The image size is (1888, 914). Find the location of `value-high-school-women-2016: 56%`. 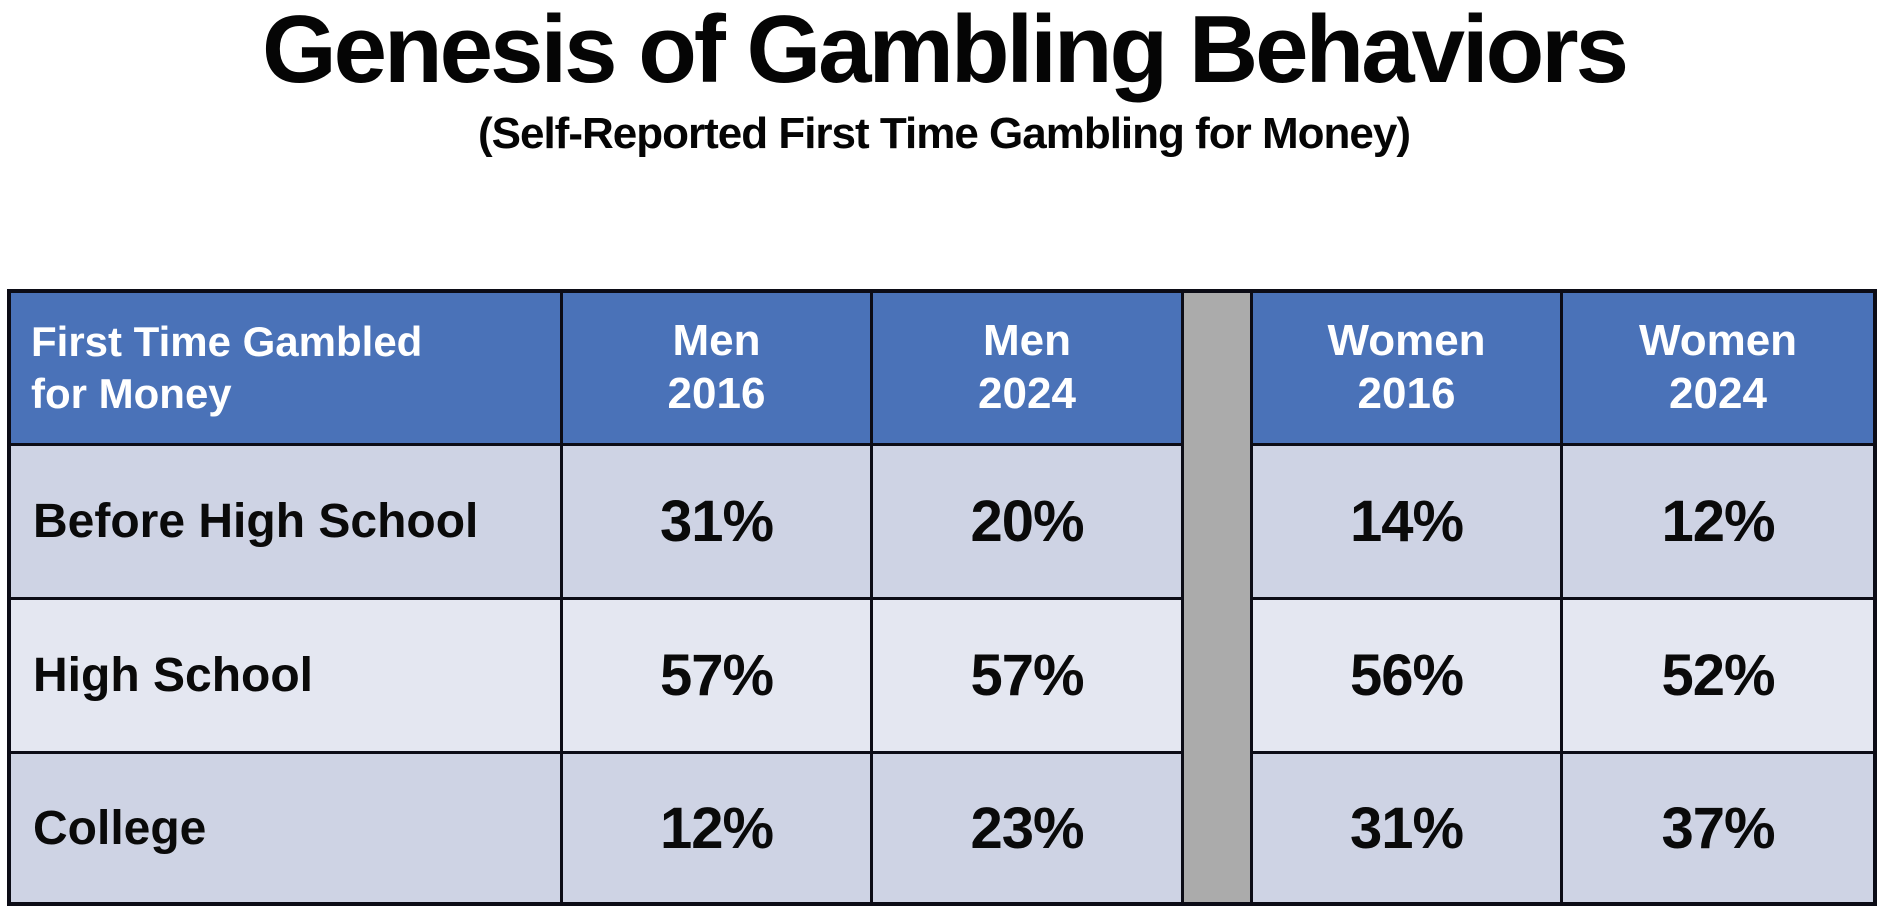

value-high-school-women-2016: 56% is located at coordinates (1406, 675).